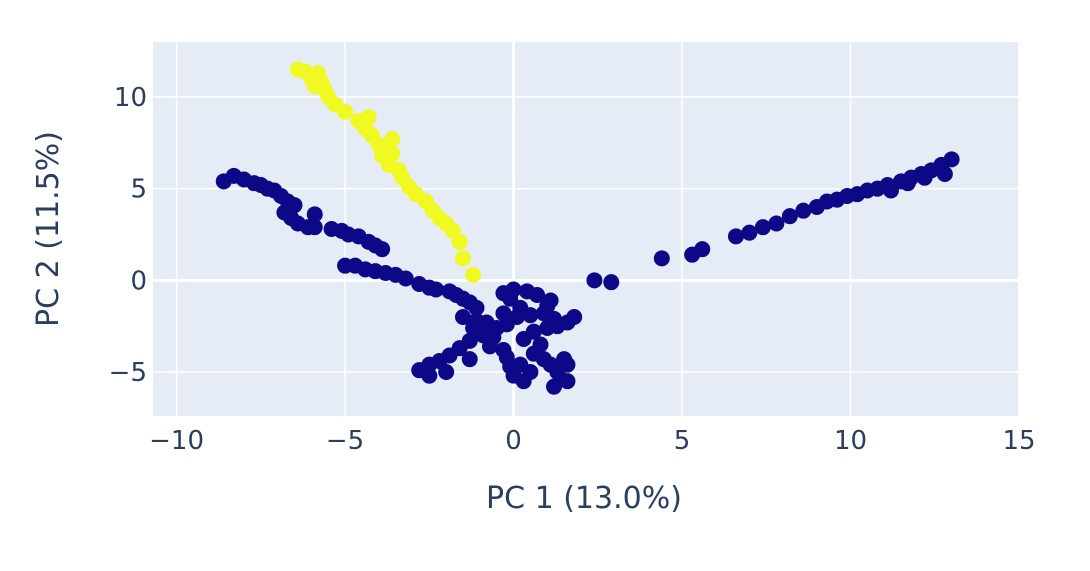 The height and width of the screenshot is (571, 1090). Describe the element at coordinates (345, 441) in the screenshot. I see `x-tick-label: −5` at that location.